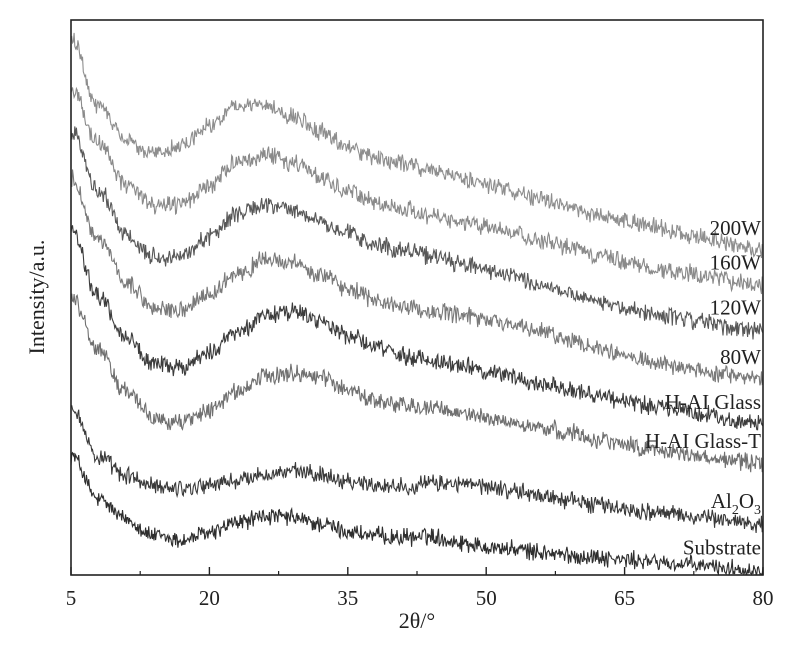 Image resolution: width=806 pixels, height=654 pixels. I want to click on x-tick-label: 80, so click(763, 598).